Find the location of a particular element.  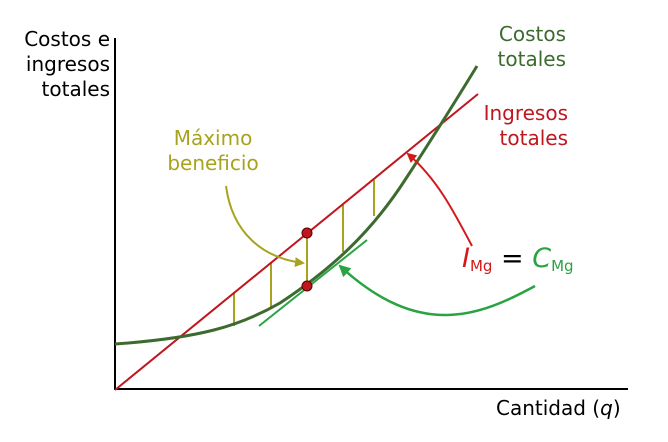

x-axis-label: Cantidad (q) is located at coordinates (558, 408).